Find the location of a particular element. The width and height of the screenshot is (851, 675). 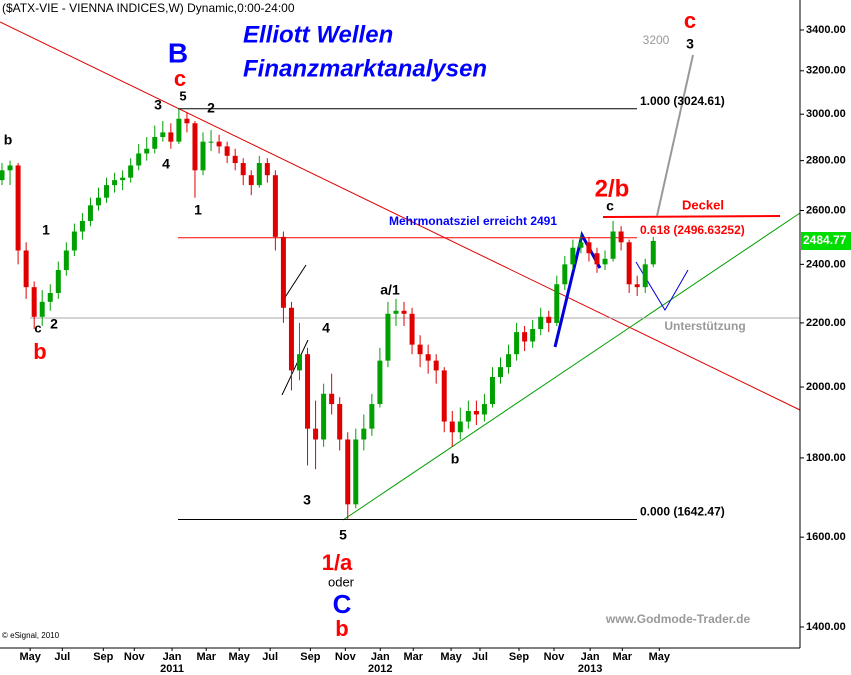

wave-label: 3200 is located at coordinates (656, 40).